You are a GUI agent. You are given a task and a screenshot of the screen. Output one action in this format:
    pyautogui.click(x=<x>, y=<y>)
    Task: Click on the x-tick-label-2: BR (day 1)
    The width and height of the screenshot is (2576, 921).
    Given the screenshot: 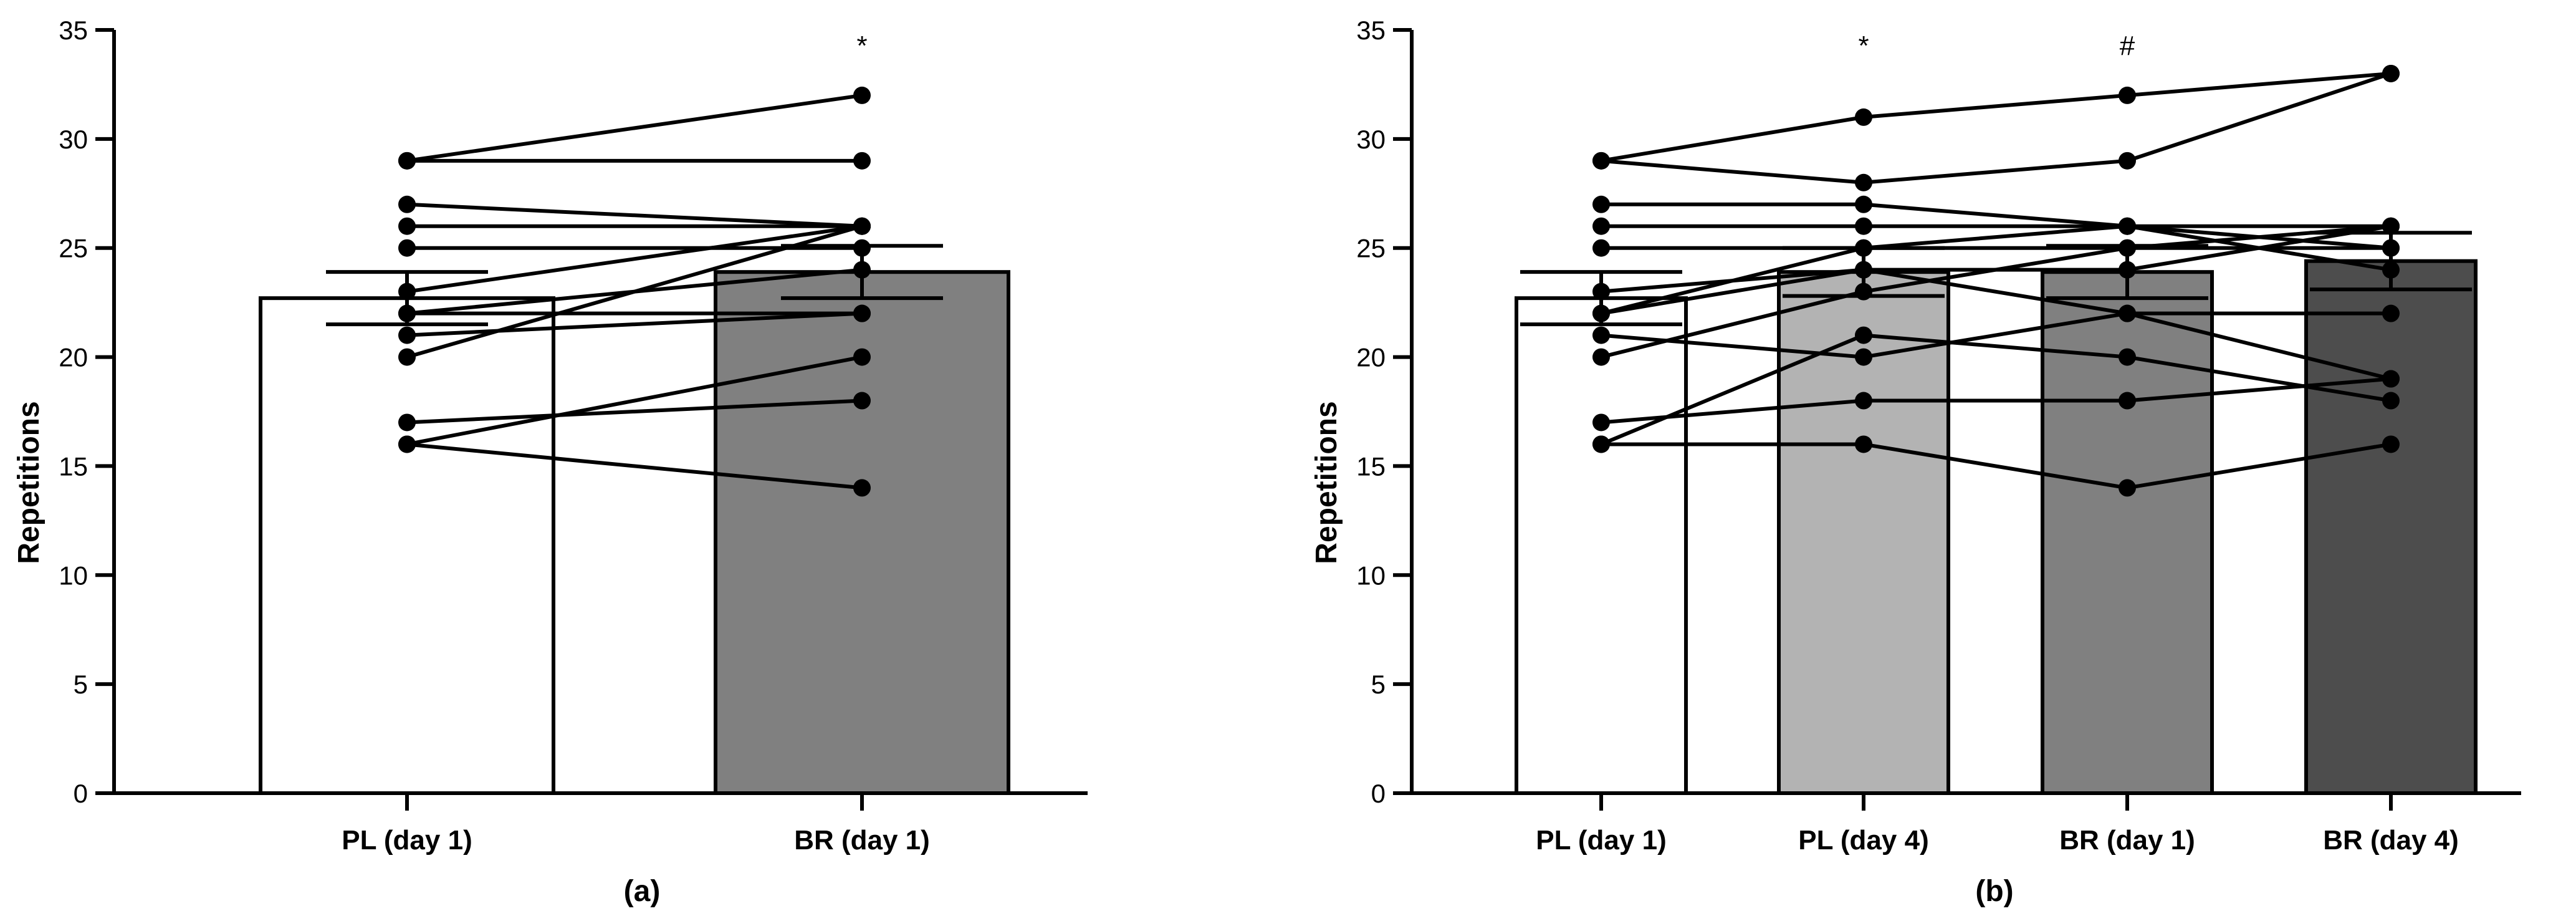 What is the action you would take?
    pyautogui.click(x=862, y=840)
    